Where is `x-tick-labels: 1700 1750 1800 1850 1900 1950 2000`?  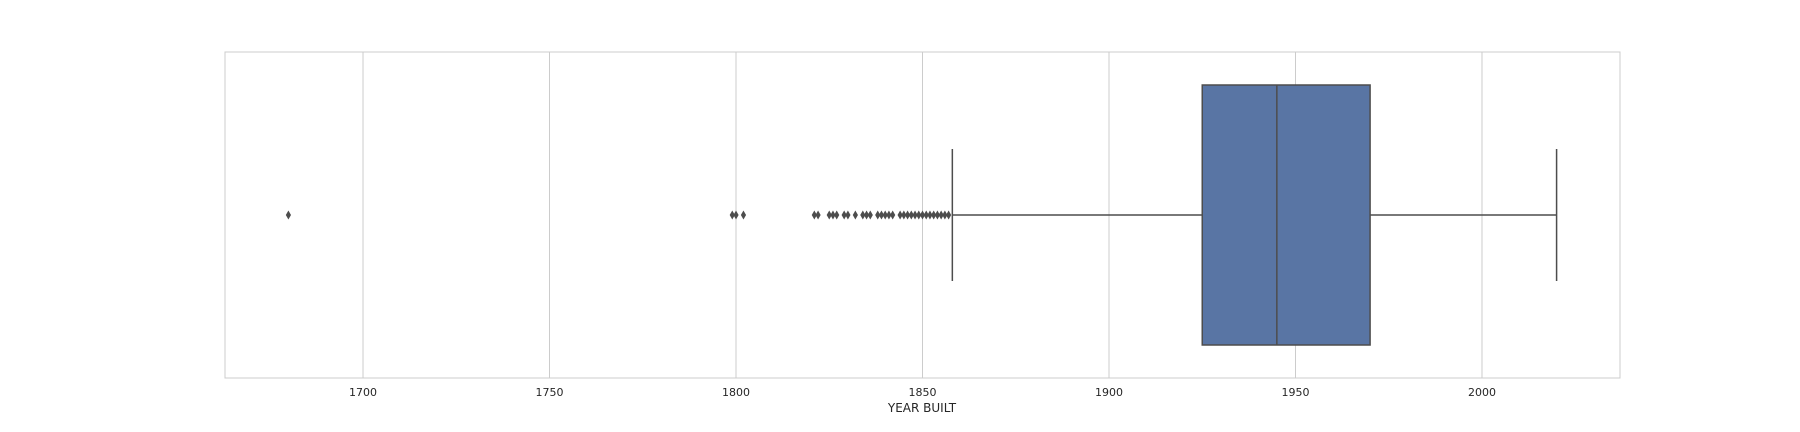 x-tick-labels: 1700 1750 1800 1850 1900 1950 2000 is located at coordinates (922, 392).